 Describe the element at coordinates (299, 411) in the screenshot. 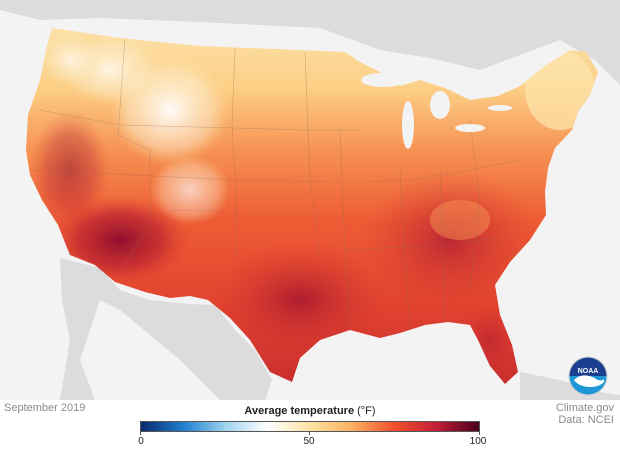

I see `legend-title-text: Average temperature` at that location.